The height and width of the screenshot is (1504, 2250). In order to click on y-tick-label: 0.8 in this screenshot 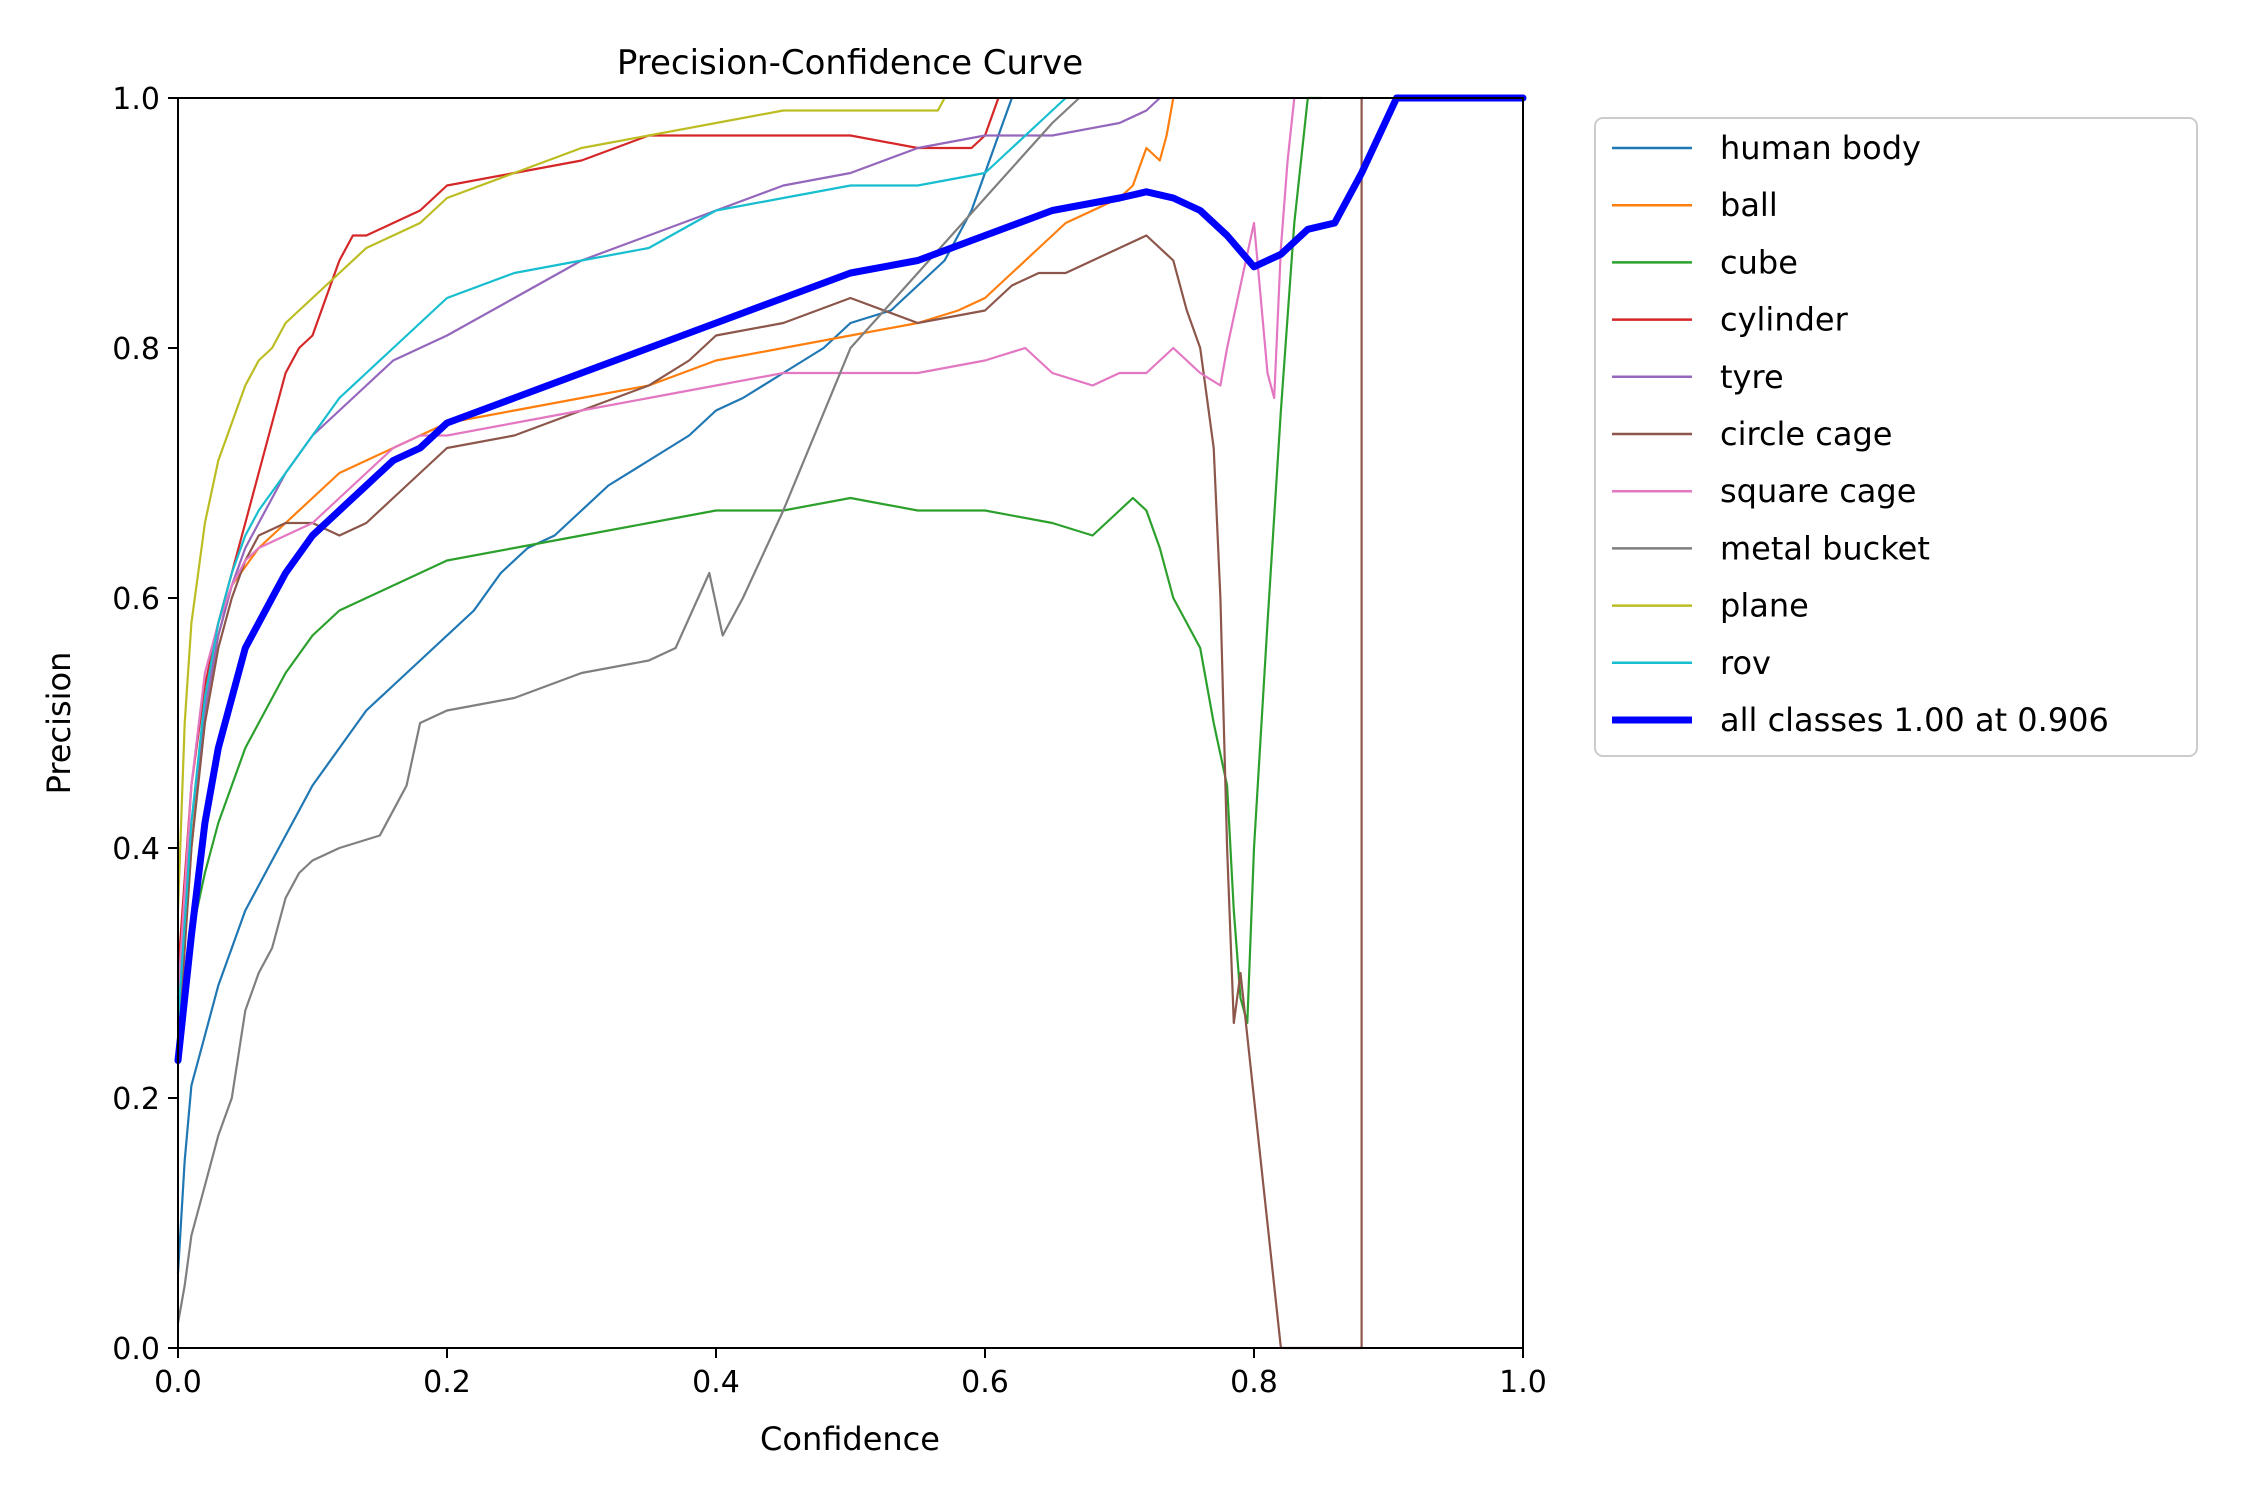, I will do `click(136, 349)`.